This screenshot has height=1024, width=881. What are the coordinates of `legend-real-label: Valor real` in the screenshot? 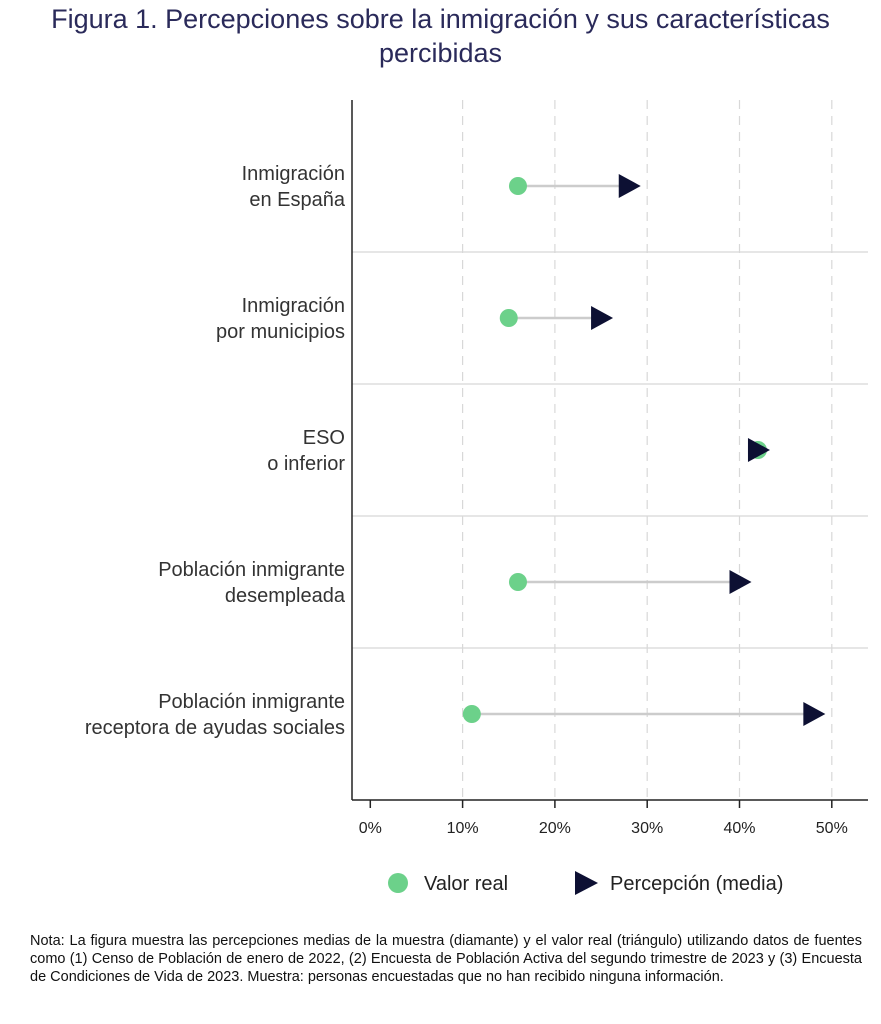 It's located at (466, 884).